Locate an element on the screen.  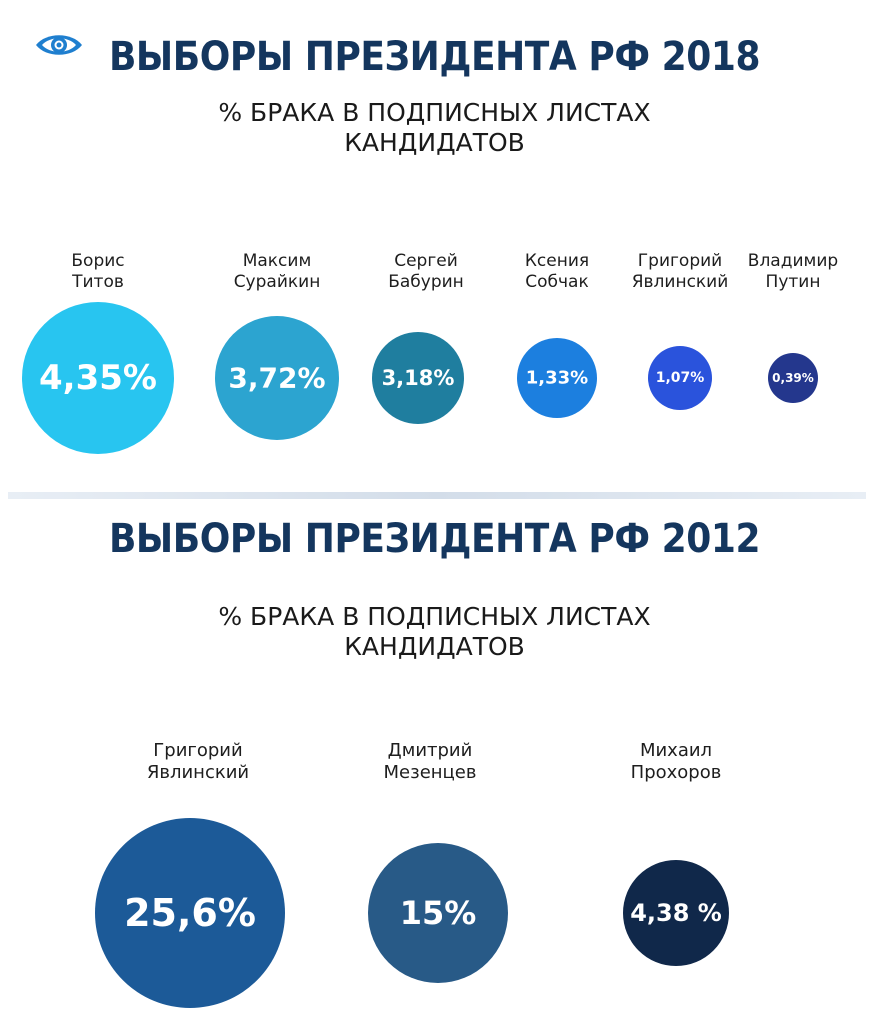
candidate-name-line: Максим is located at coordinates (277, 261).